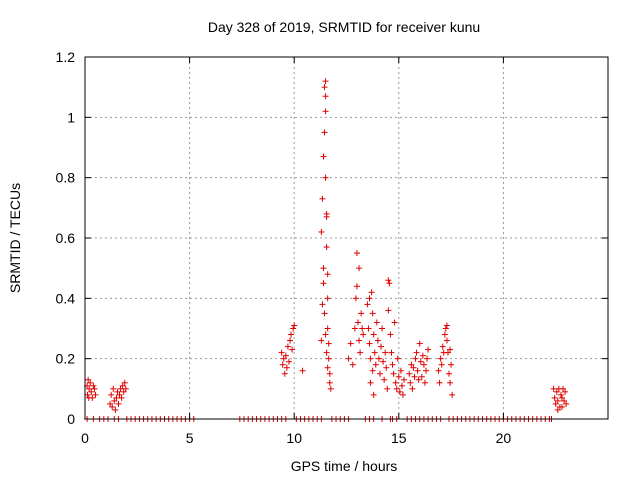 The image size is (640, 480). I want to click on y-tick-label: 0.6, so click(66, 238).